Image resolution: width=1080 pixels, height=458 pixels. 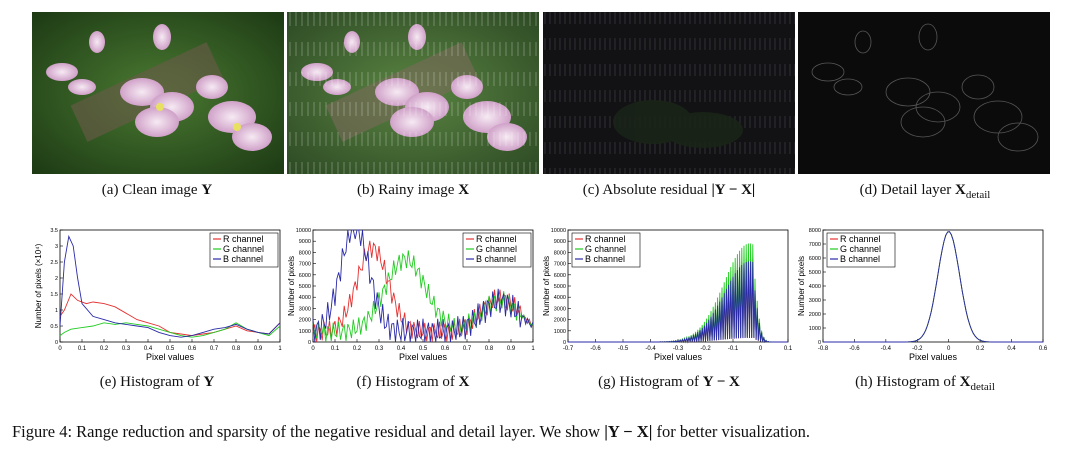 I want to click on y-tick-label: 3, so click(x=56, y=247).